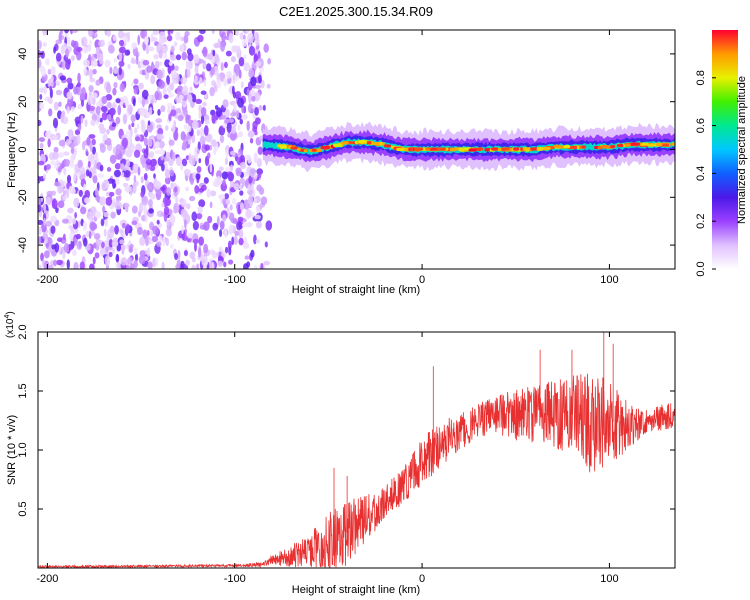 The height and width of the screenshot is (600, 750). What do you see at coordinates (155, 149) in the screenshot?
I see `spectrogram-noise-region` at bounding box center [155, 149].